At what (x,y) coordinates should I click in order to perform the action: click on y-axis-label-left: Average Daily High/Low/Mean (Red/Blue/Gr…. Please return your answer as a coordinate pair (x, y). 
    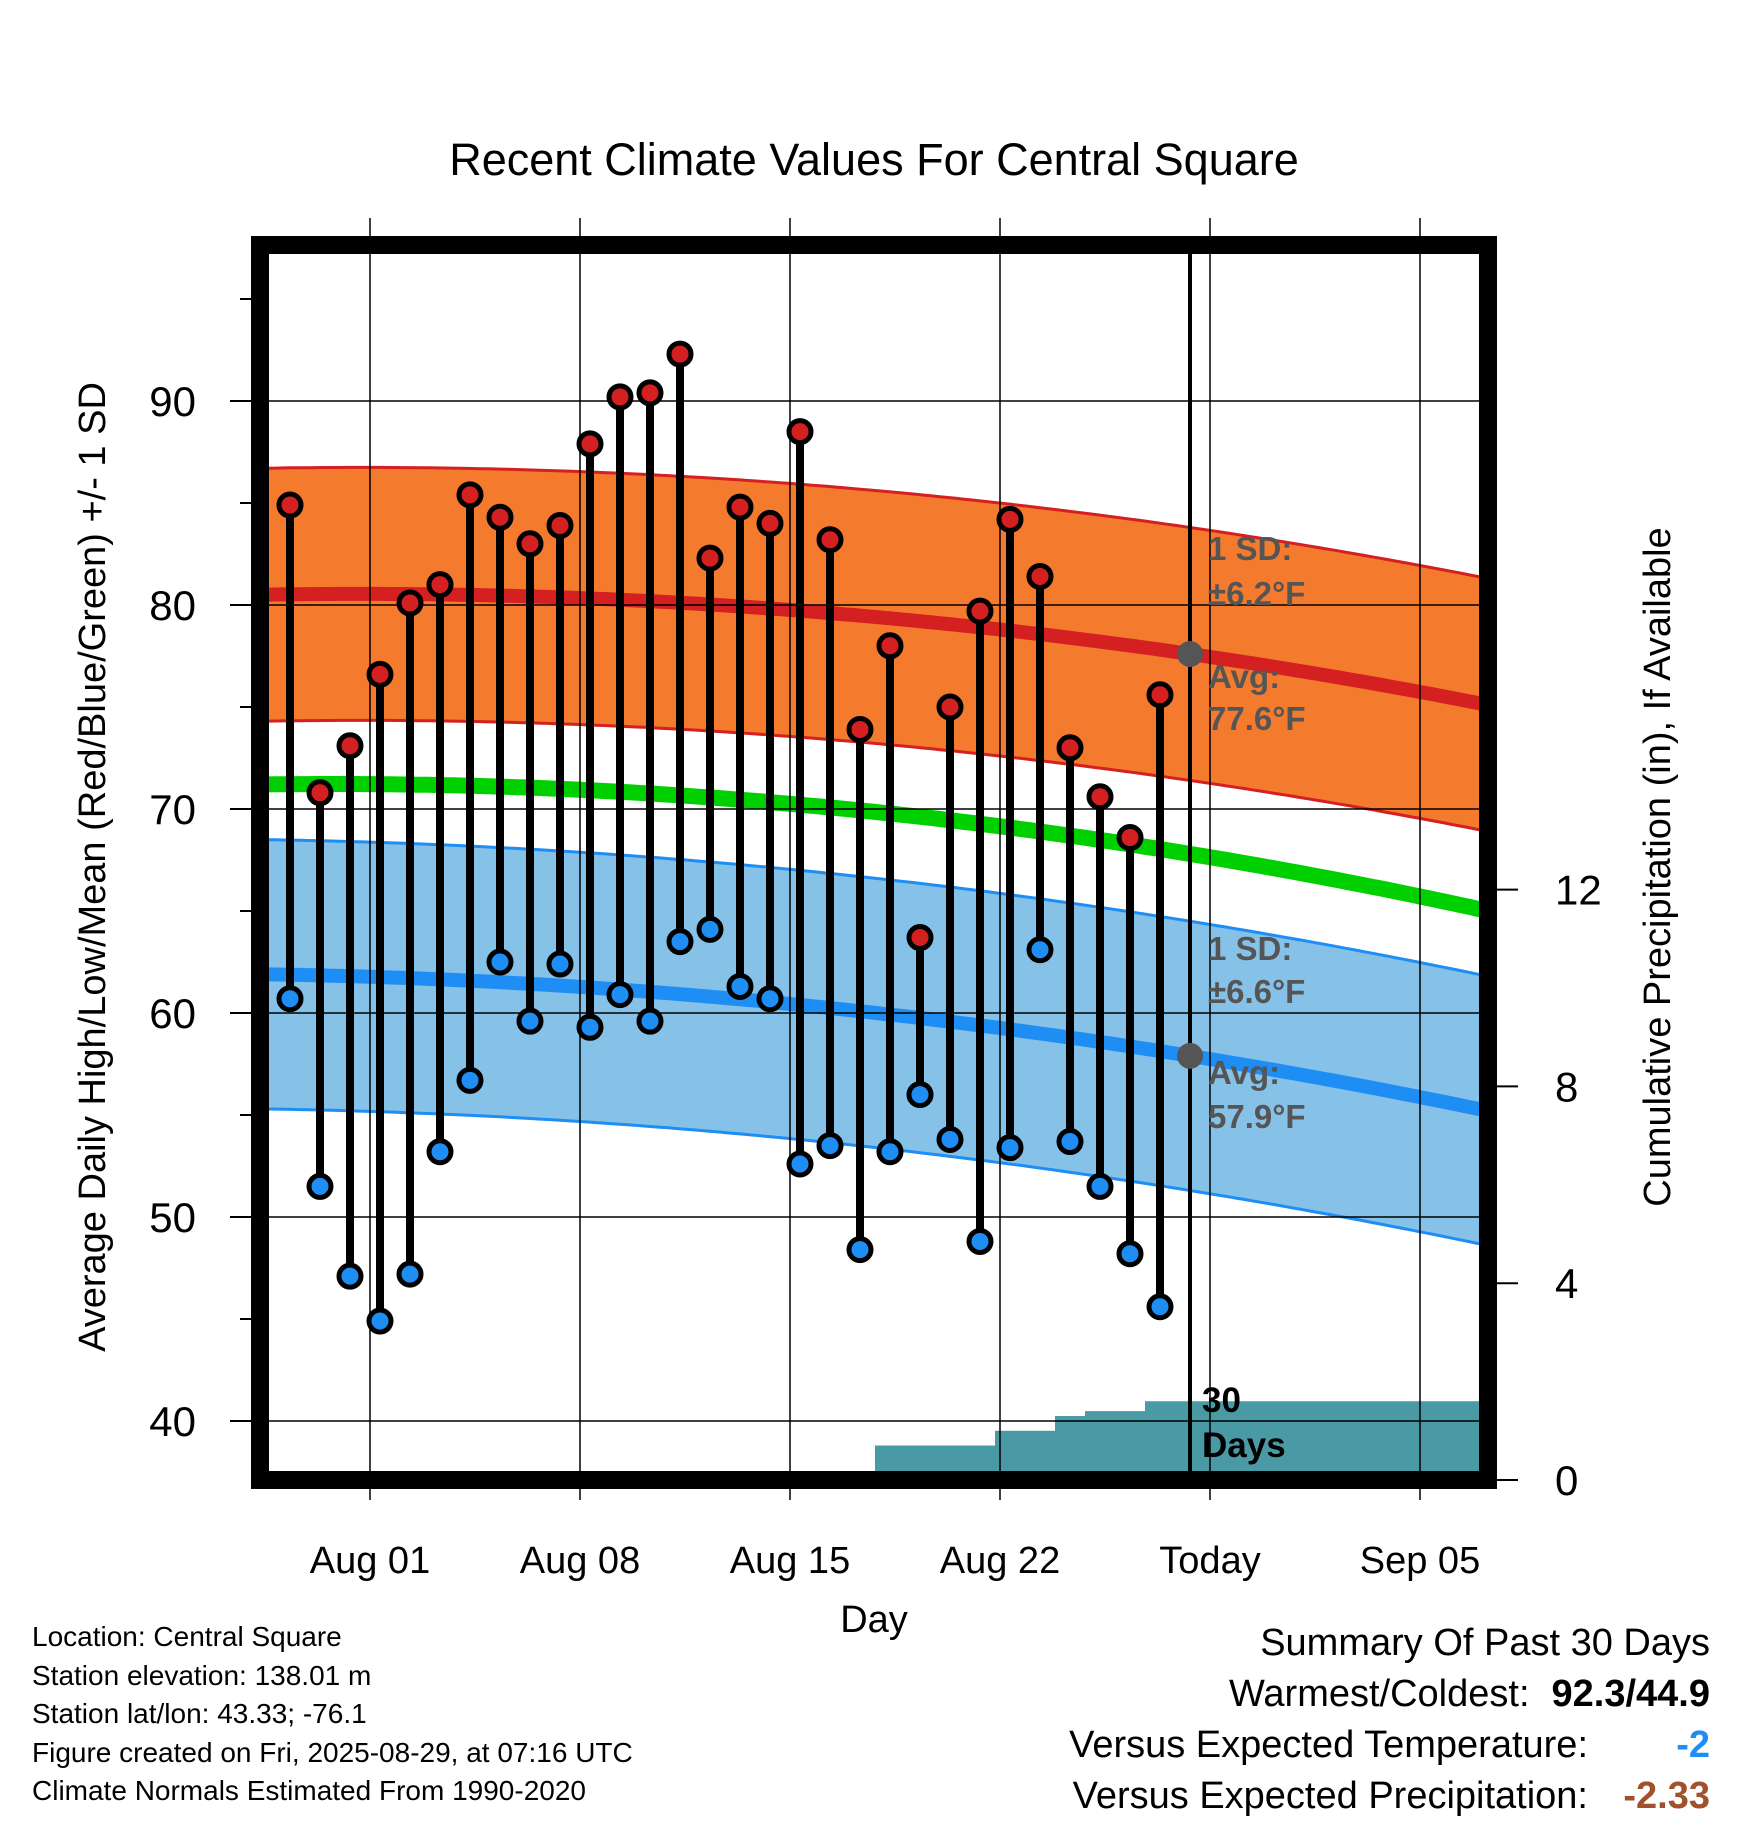
    Looking at the image, I should click on (93, 867).